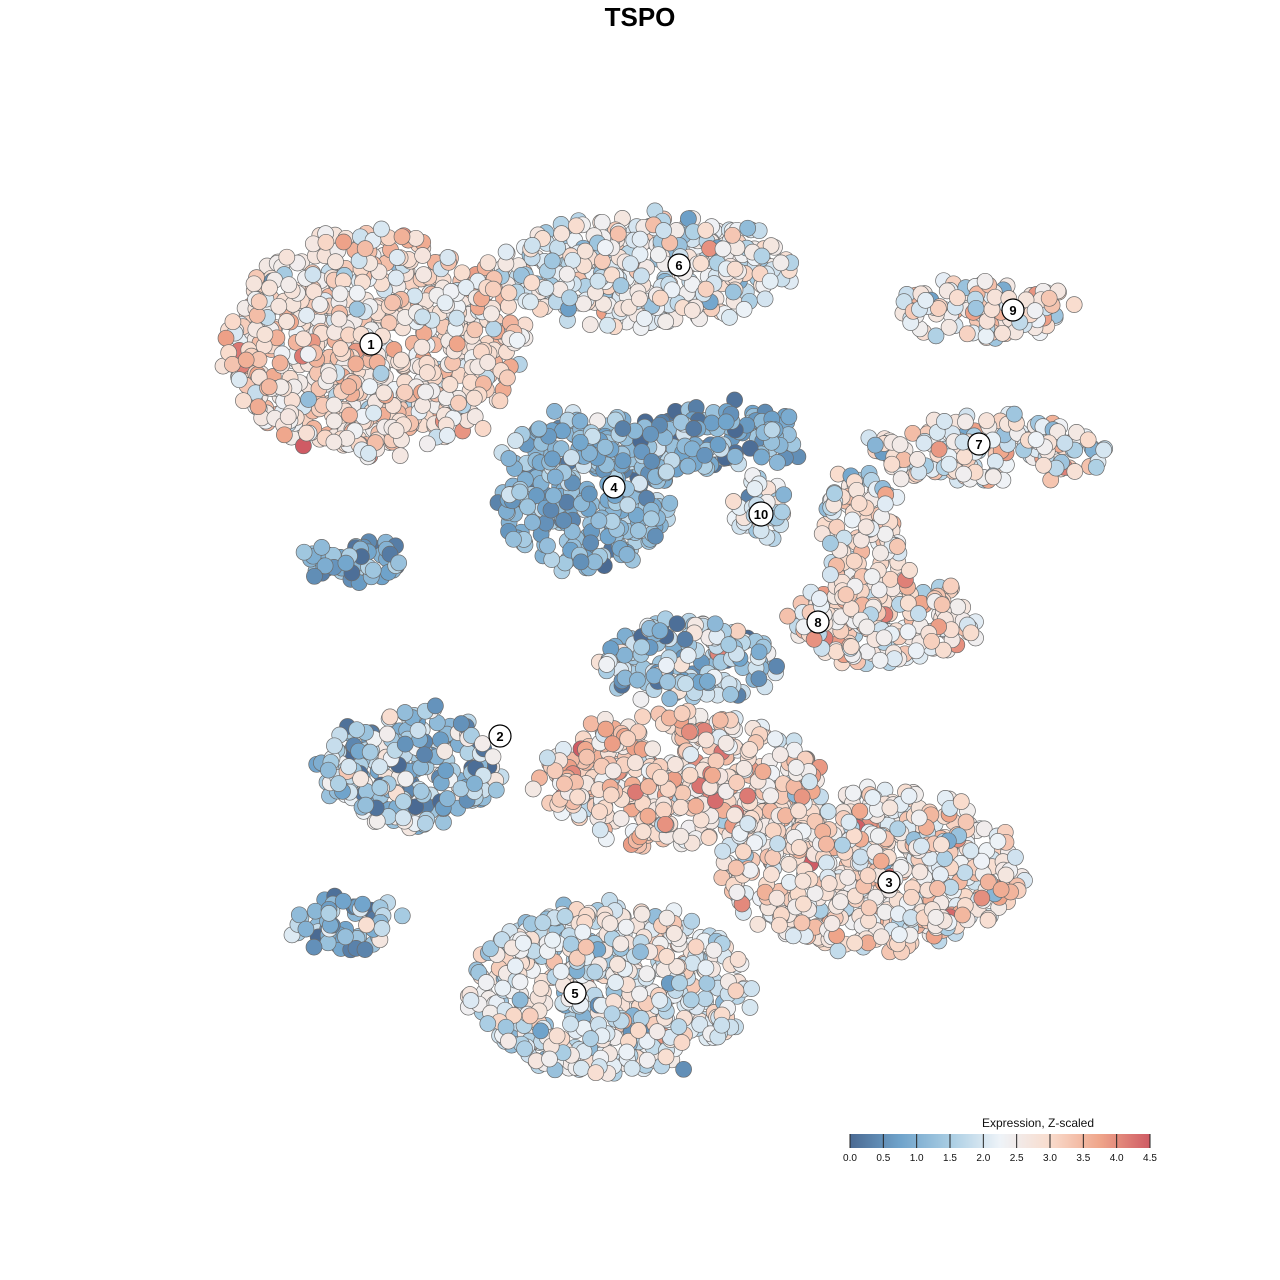  Describe the element at coordinates (761, 514) in the screenshot. I see `cluster-label-10: 10` at that location.